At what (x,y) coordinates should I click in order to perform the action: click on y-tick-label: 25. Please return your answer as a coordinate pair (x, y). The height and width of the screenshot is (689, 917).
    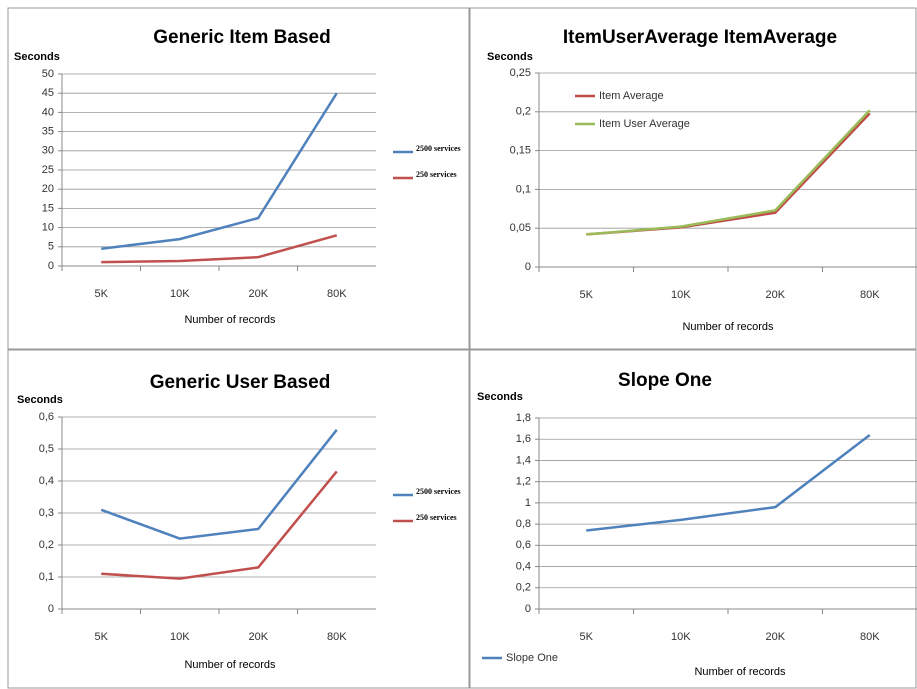
    Looking at the image, I should click on (48, 170).